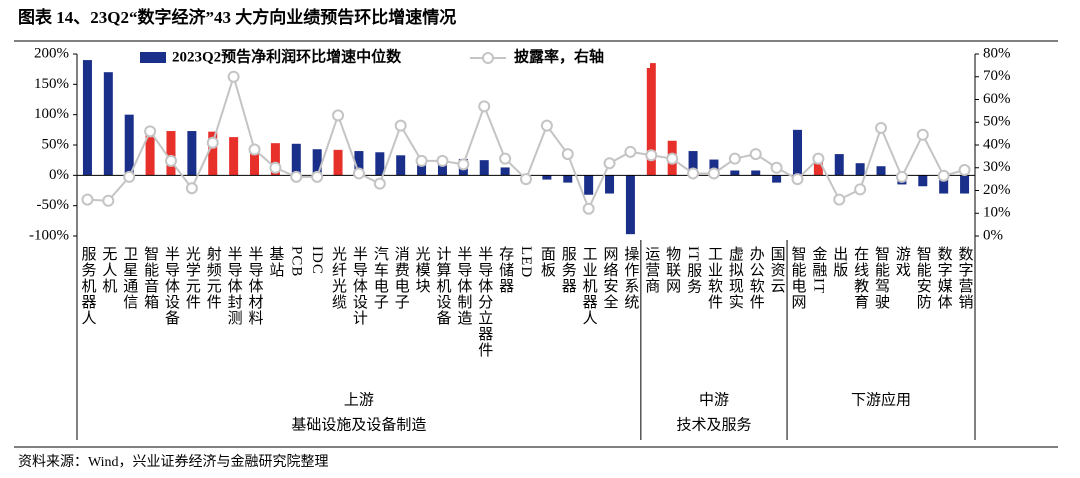 This screenshot has height=478, width=1080. What do you see at coordinates (559, 56) in the screenshot?
I see `legend-label: 披露率，右轴` at bounding box center [559, 56].